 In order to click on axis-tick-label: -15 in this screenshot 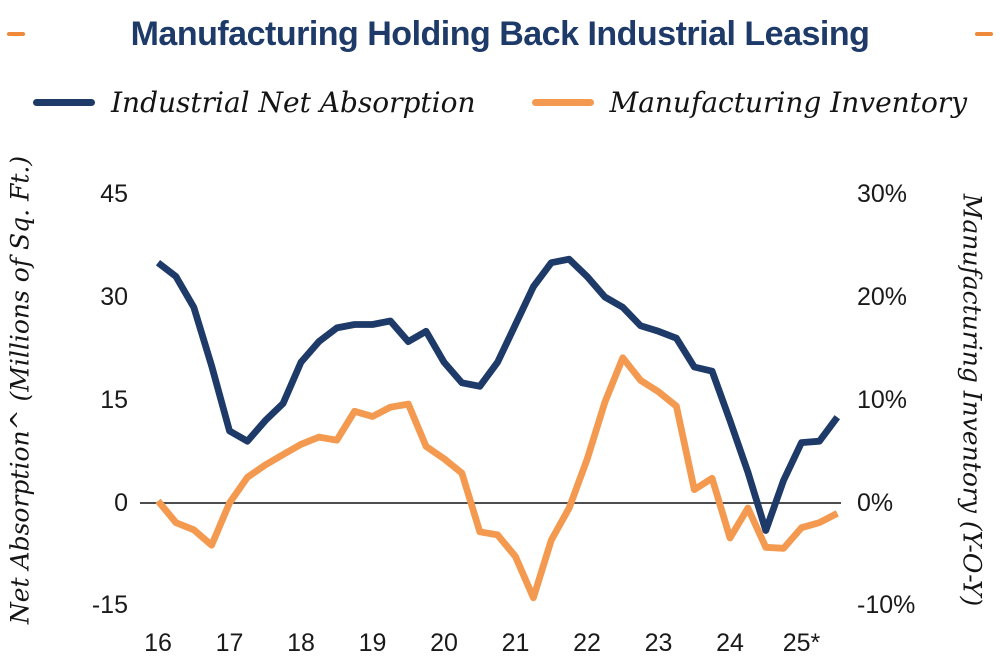, I will do `click(109, 605)`.